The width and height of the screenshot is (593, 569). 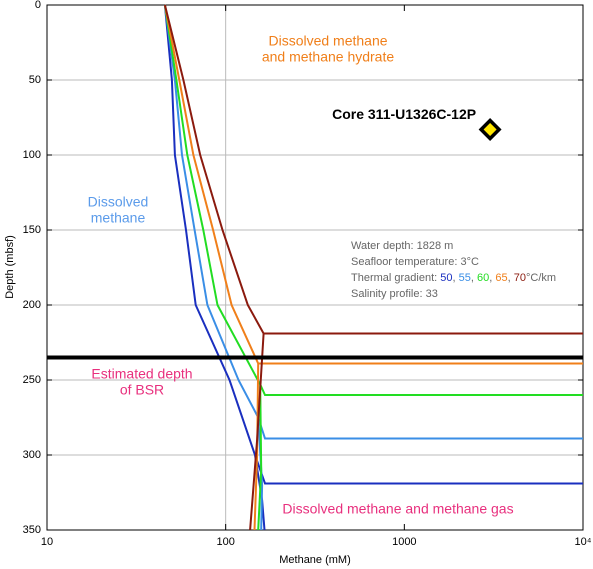 I want to click on annotation: of BSR, so click(x=142, y=390).